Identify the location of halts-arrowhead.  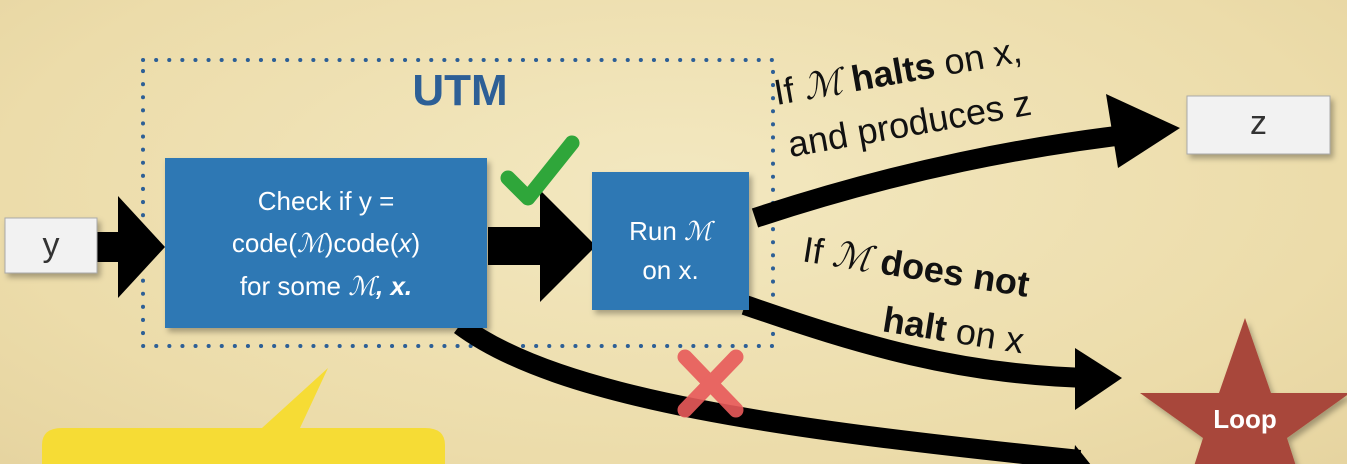
(1143, 131).